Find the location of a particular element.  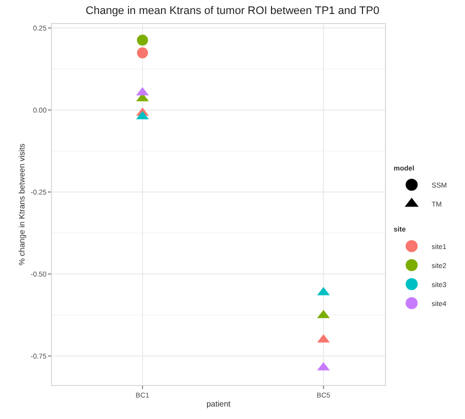

x-axis-title: patient is located at coordinates (219, 404).